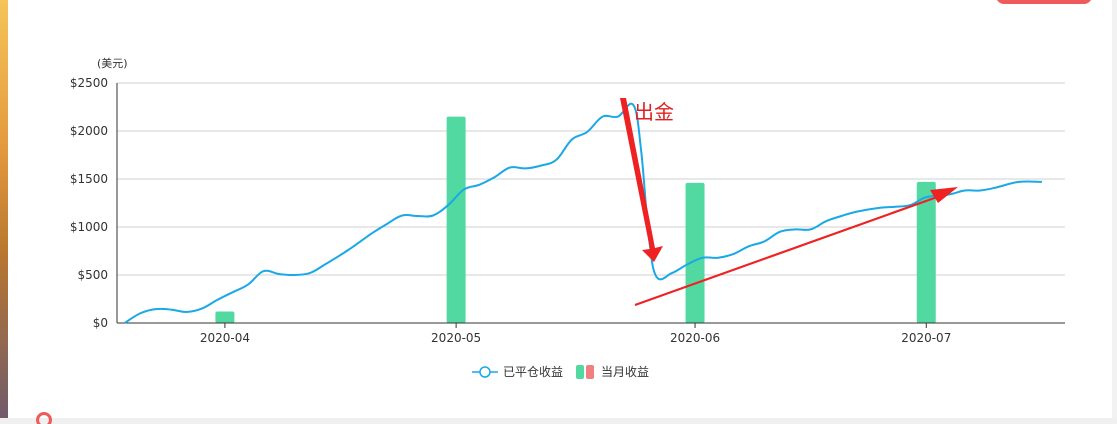  I want to click on legend-bar-swatch-negative, so click(590, 372).